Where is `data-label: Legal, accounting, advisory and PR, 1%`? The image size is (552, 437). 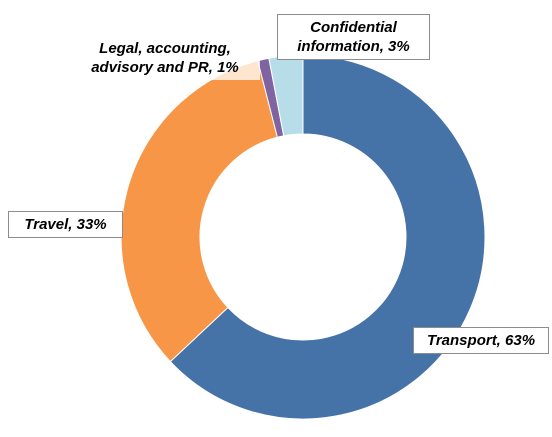
data-label: Legal, accounting, advisory and PR, 1% is located at coordinates (165, 58).